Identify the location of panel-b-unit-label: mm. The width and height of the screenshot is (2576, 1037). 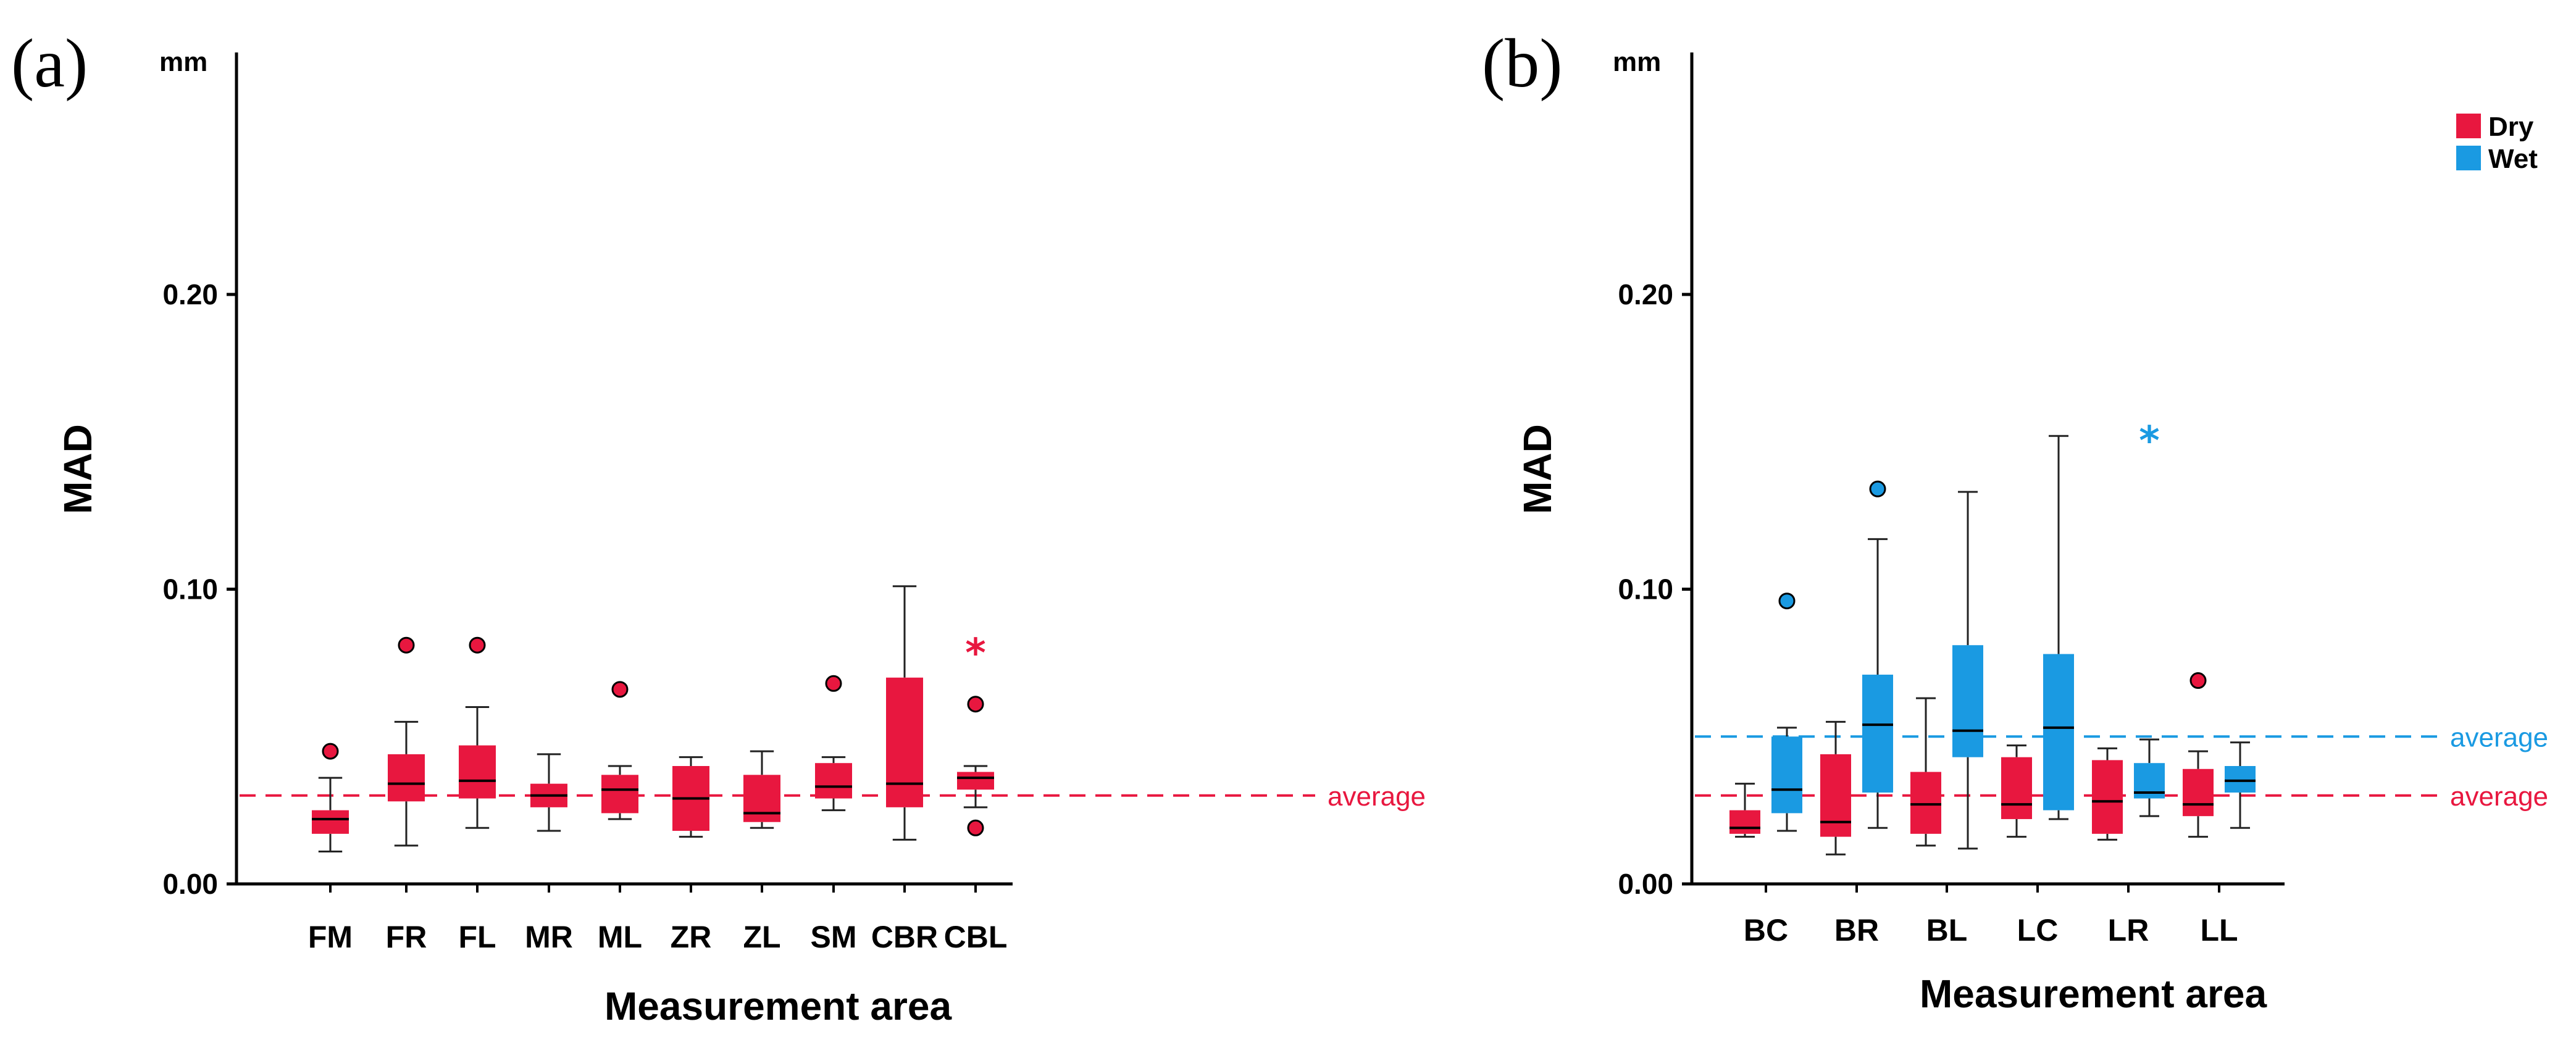
(1637, 62).